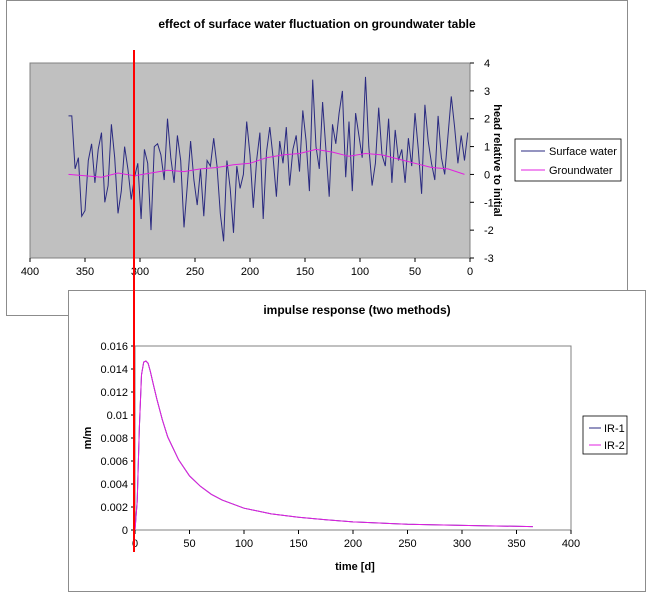  What do you see at coordinates (581, 171) in the screenshot?
I see `legend-label-groundwater: Groundwater` at bounding box center [581, 171].